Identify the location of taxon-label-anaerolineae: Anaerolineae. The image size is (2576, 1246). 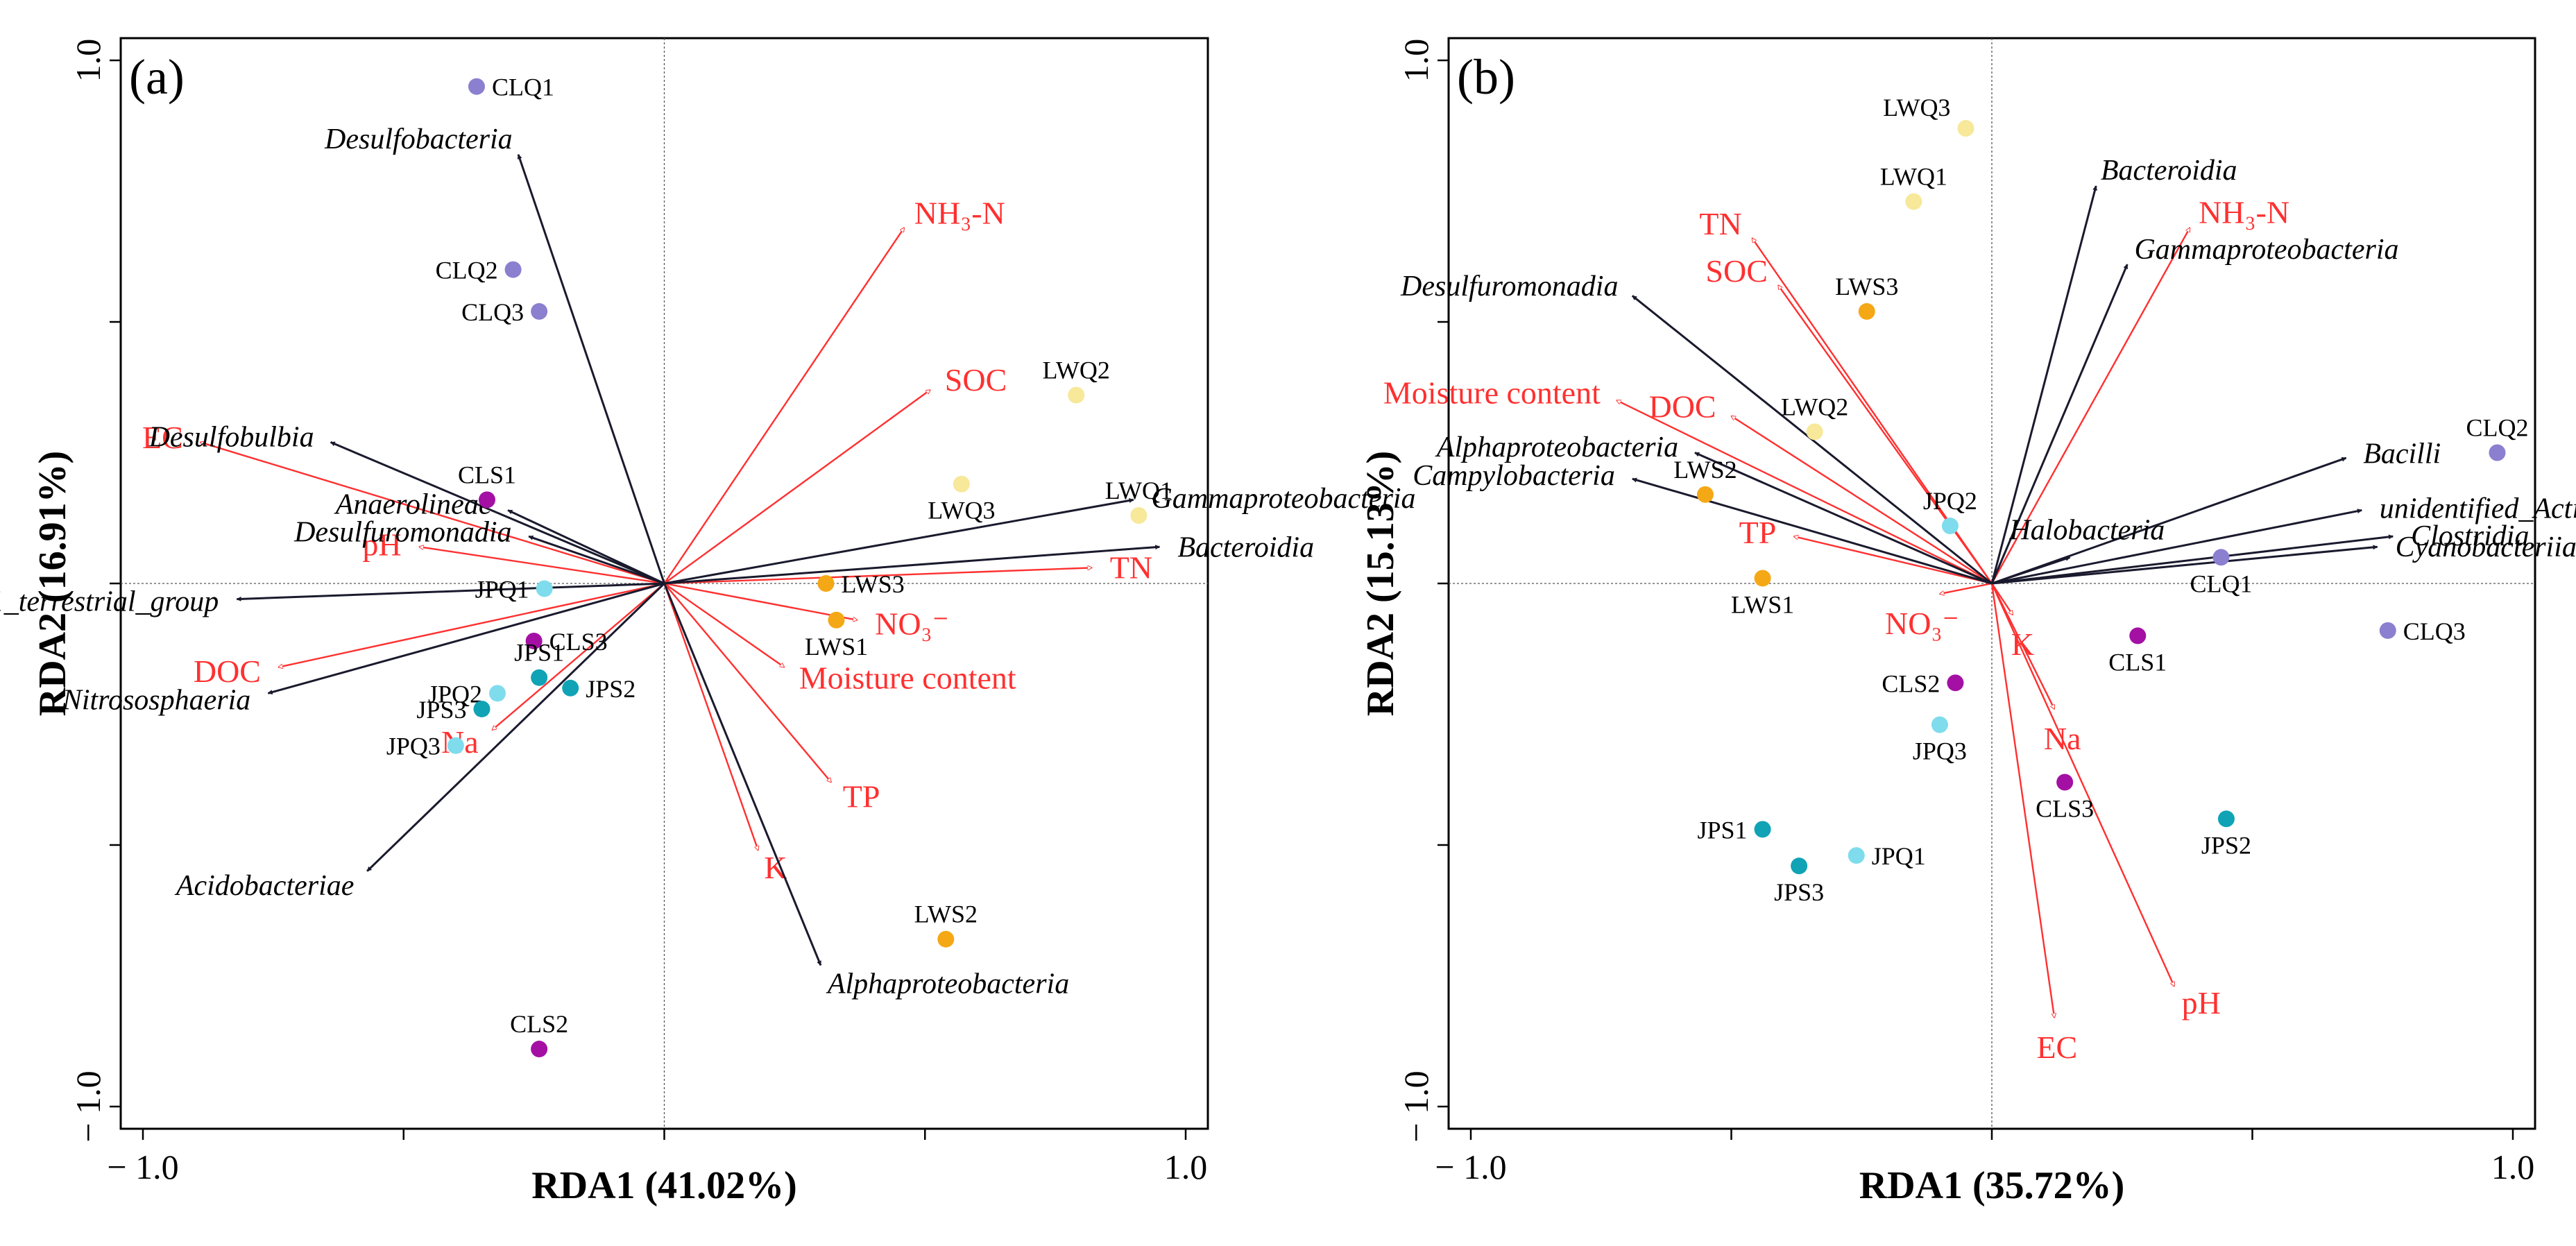
(413, 504).